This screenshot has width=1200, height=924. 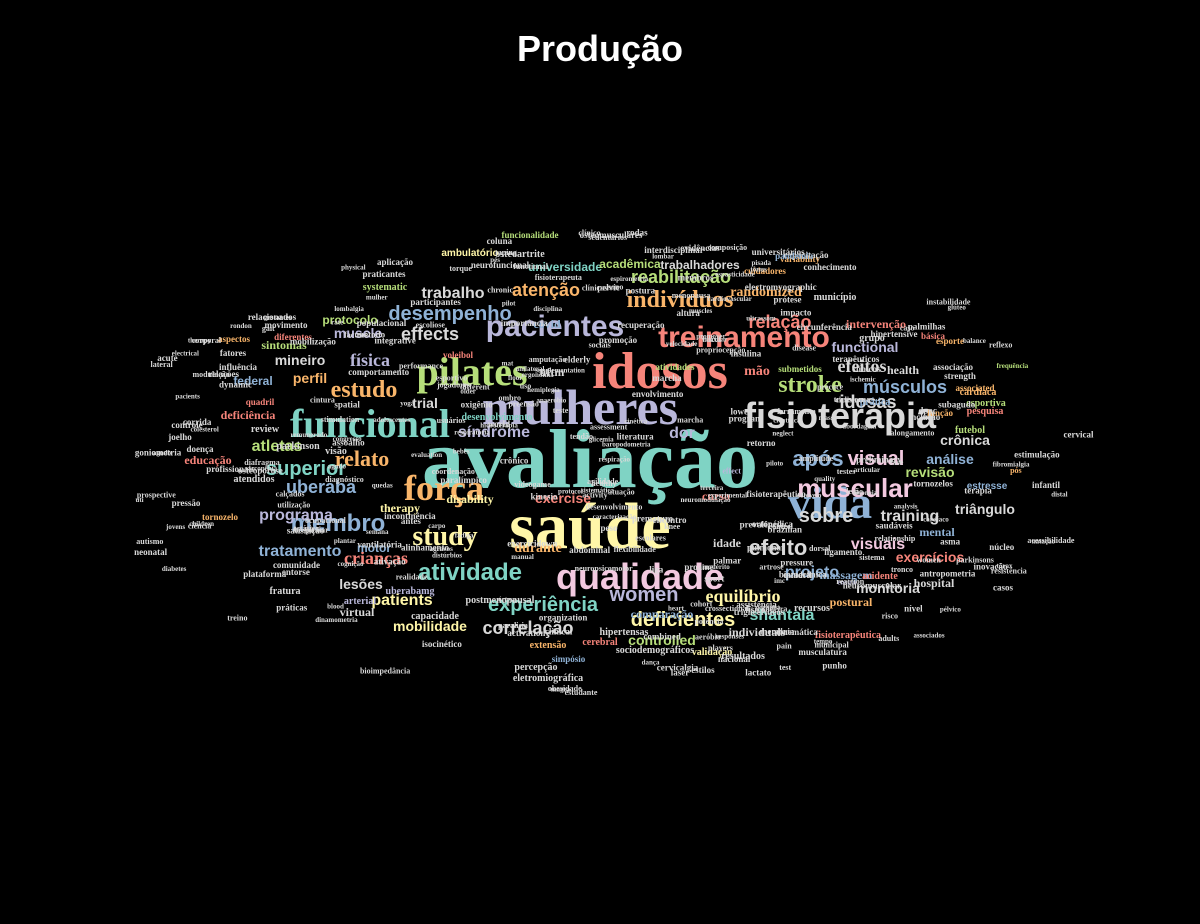 What do you see at coordinates (395, 262) in the screenshot?
I see `word-134: aplicação` at bounding box center [395, 262].